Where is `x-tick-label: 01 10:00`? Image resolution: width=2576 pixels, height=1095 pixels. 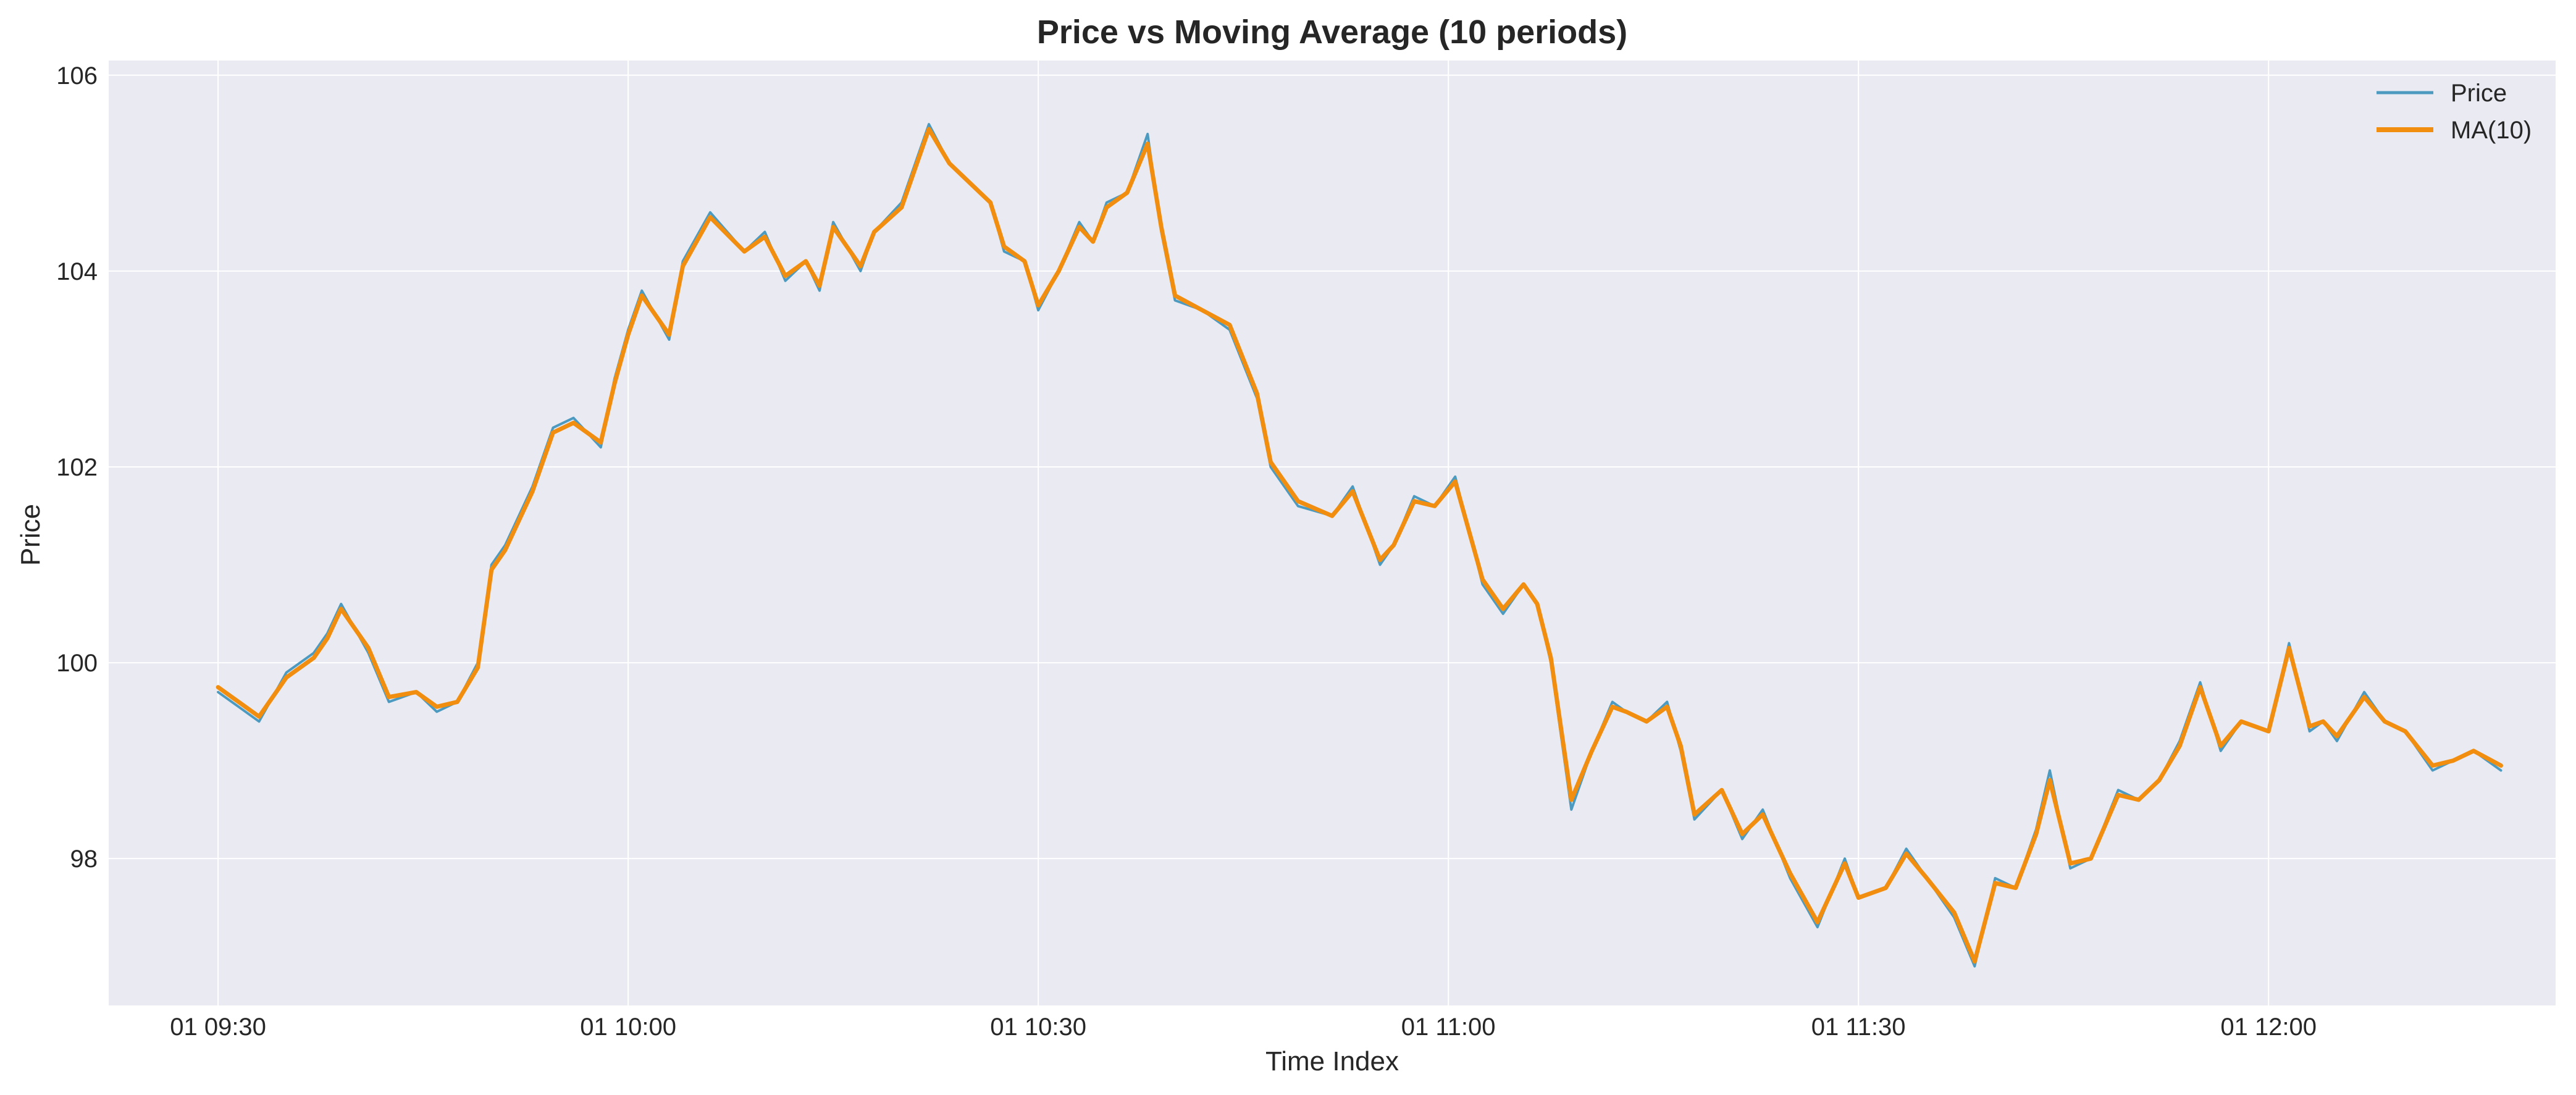 x-tick-label: 01 10:00 is located at coordinates (628, 1027).